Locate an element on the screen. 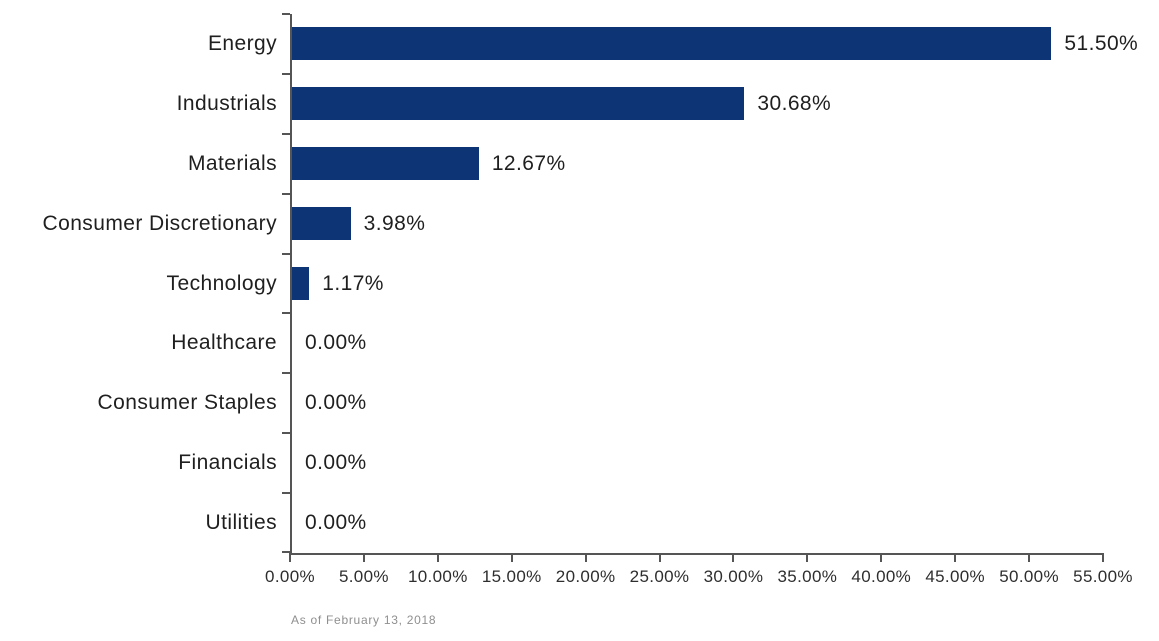  category-label: Technology is located at coordinates (221, 283).